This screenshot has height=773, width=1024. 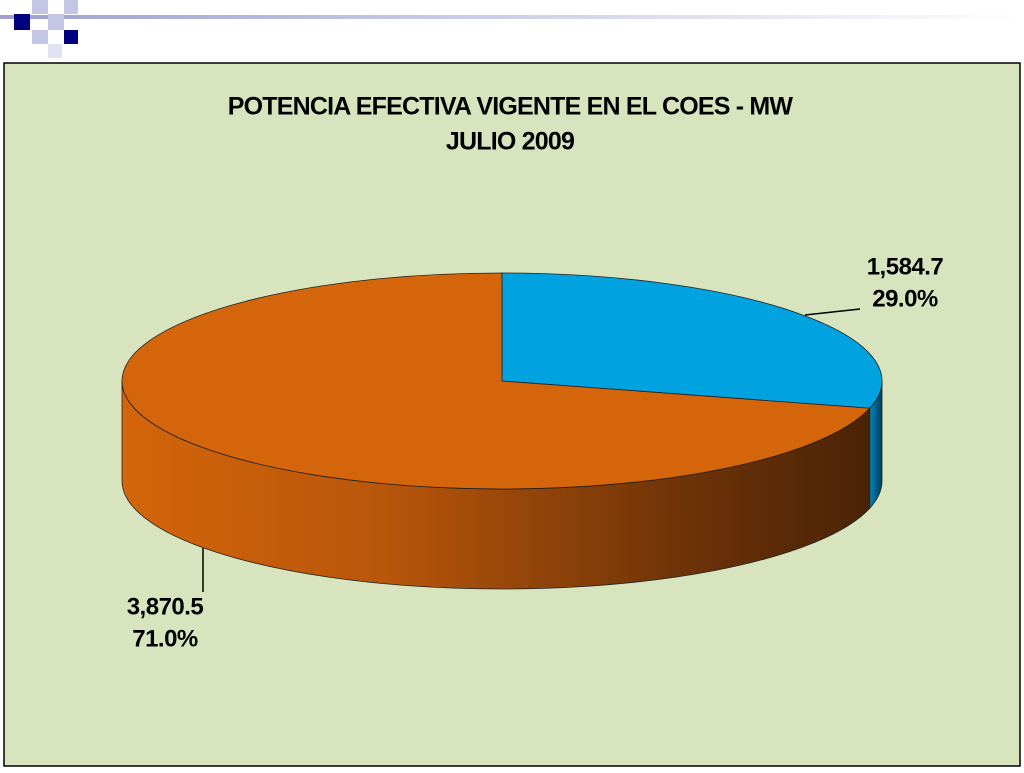 What do you see at coordinates (165, 606) in the screenshot?
I see `value-label: 3,870.5` at bounding box center [165, 606].